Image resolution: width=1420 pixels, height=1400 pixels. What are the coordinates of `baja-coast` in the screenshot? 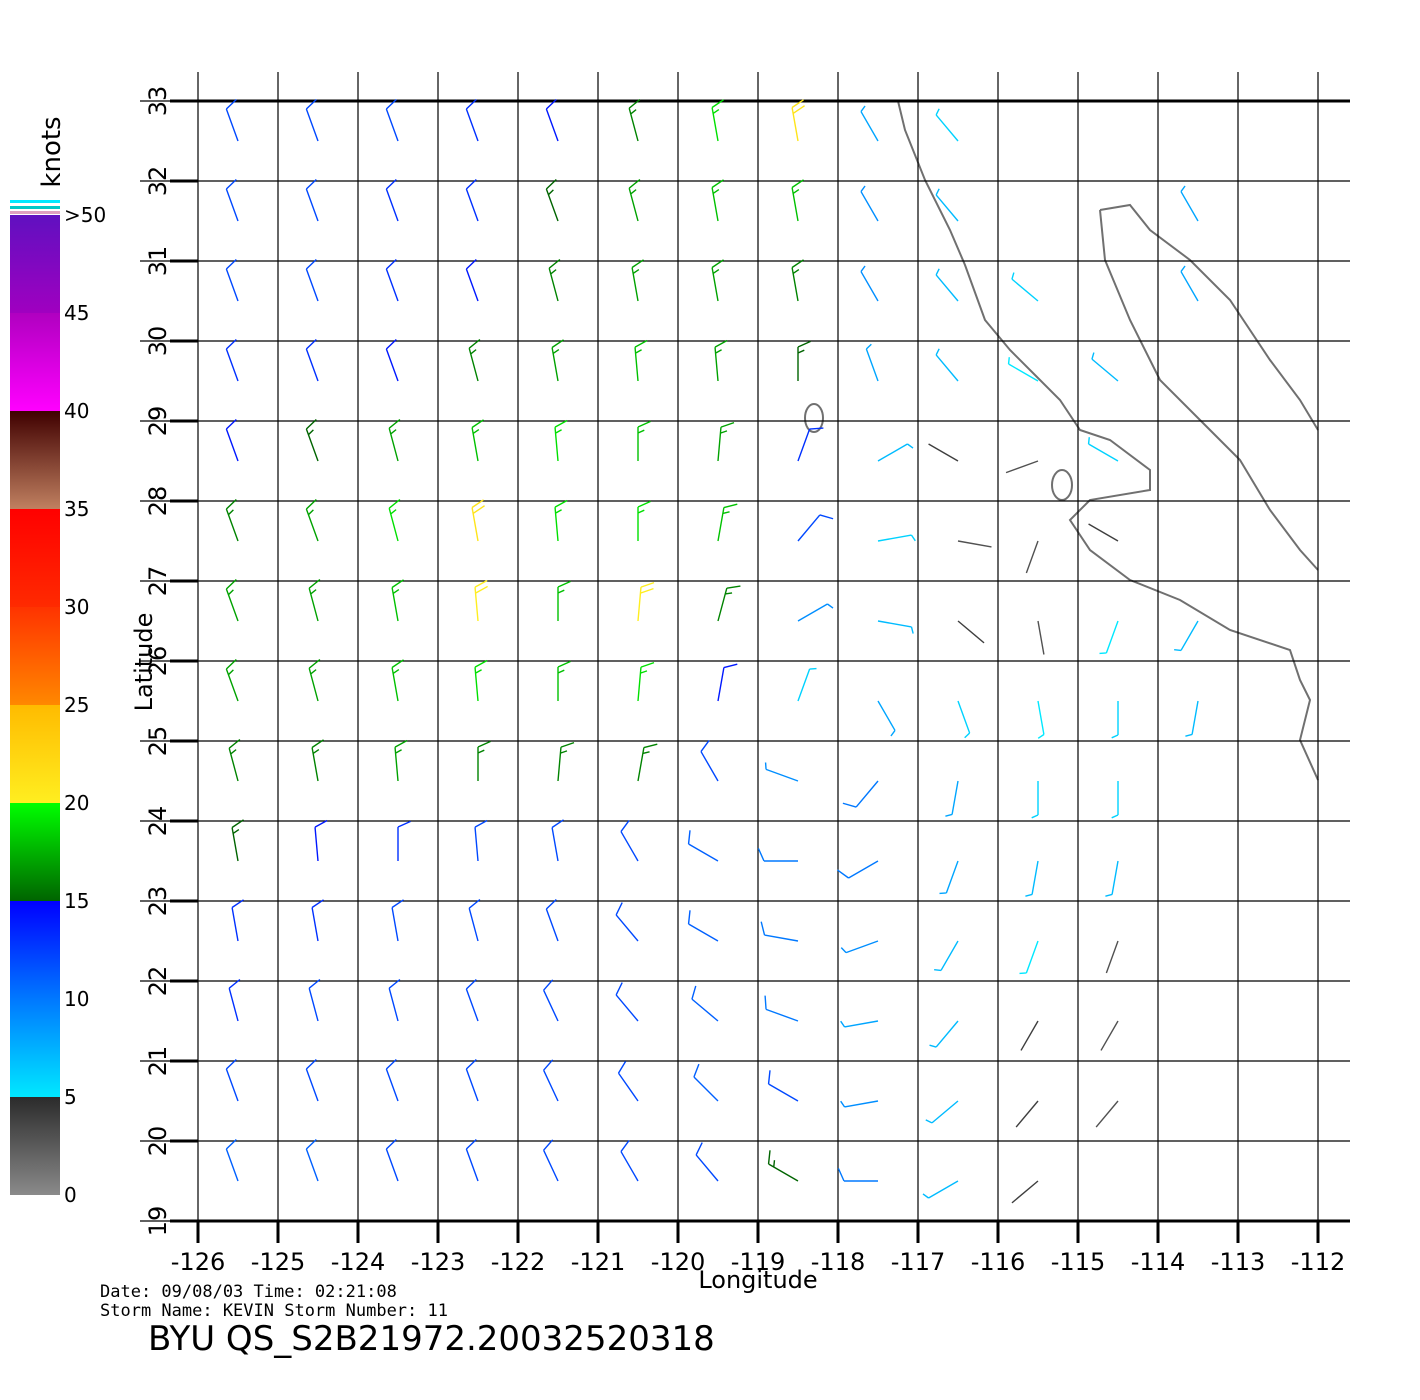 It's located at (1108, 440).